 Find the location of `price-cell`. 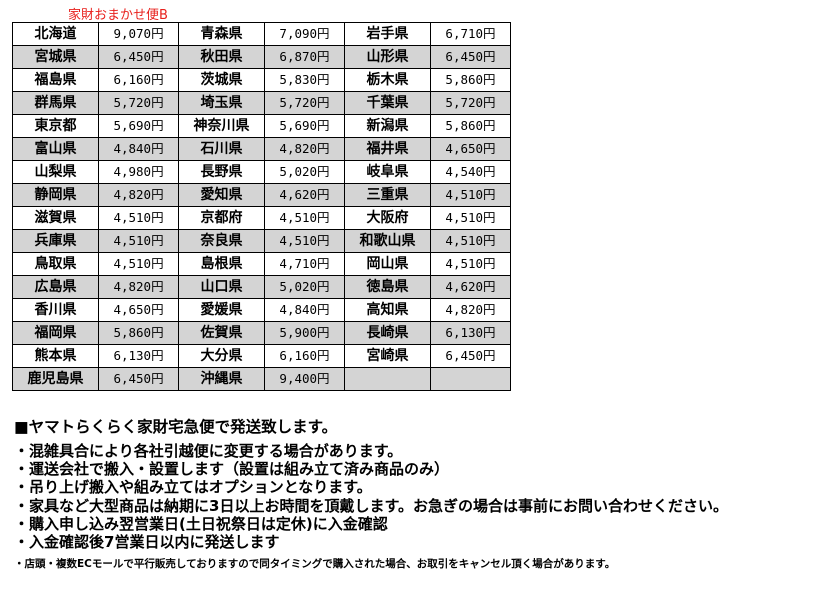

price-cell is located at coordinates (470, 379).